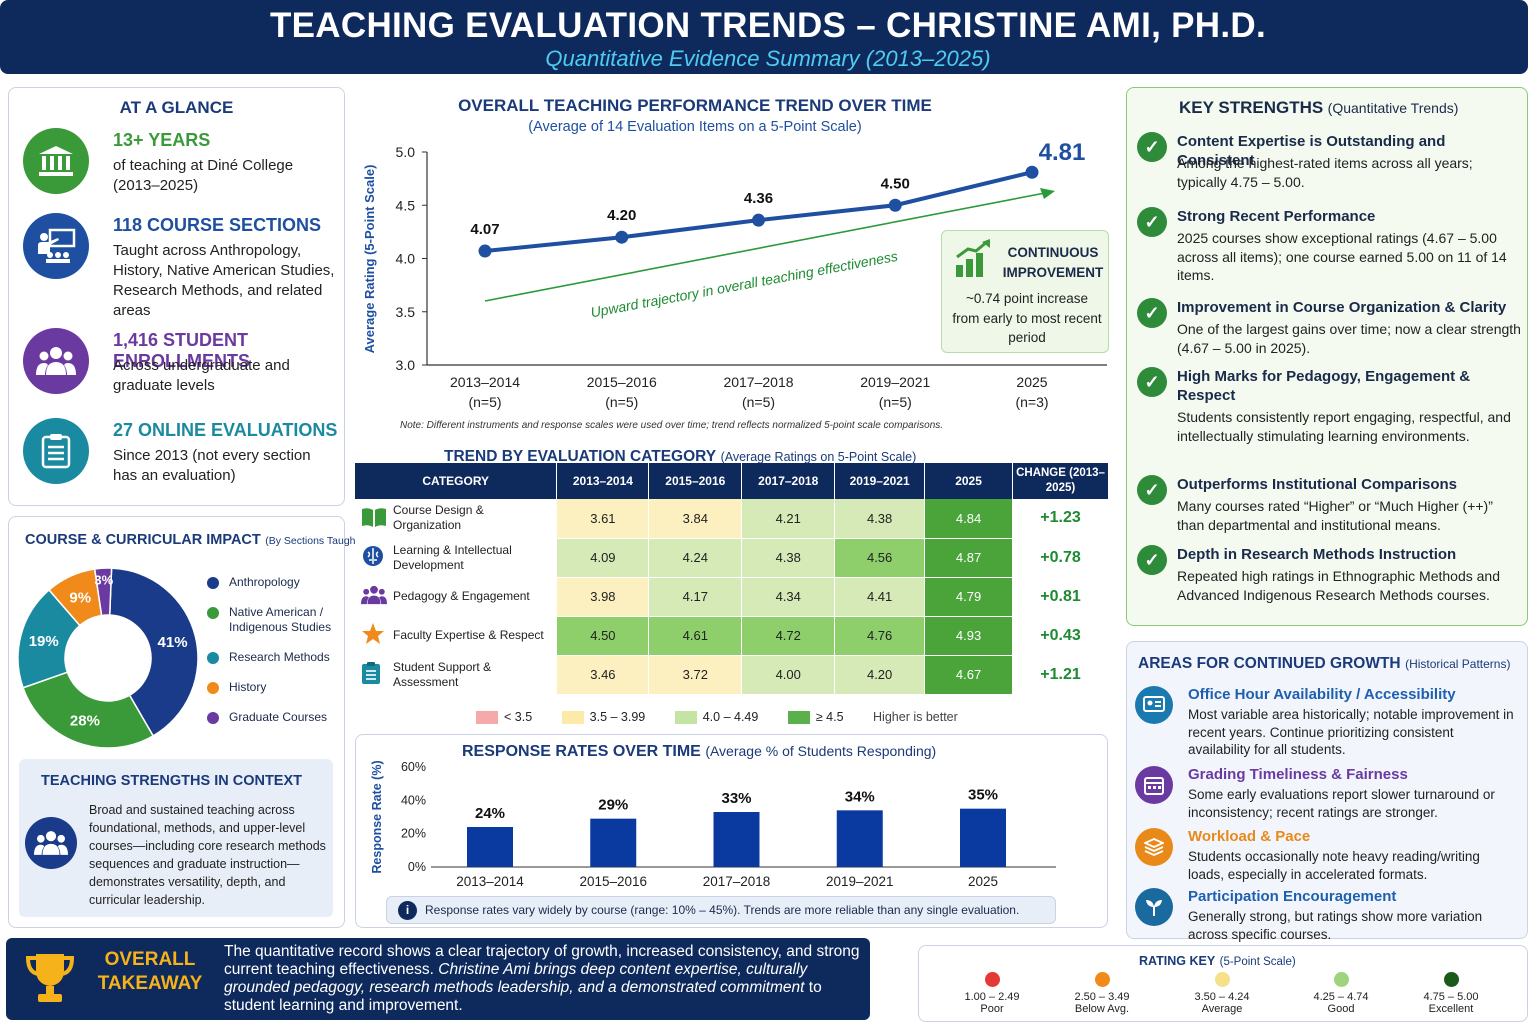 This screenshot has width=1536, height=1024. Describe the element at coordinates (1060, 636) in the screenshot. I see `change-cell: +0.43` at that location.